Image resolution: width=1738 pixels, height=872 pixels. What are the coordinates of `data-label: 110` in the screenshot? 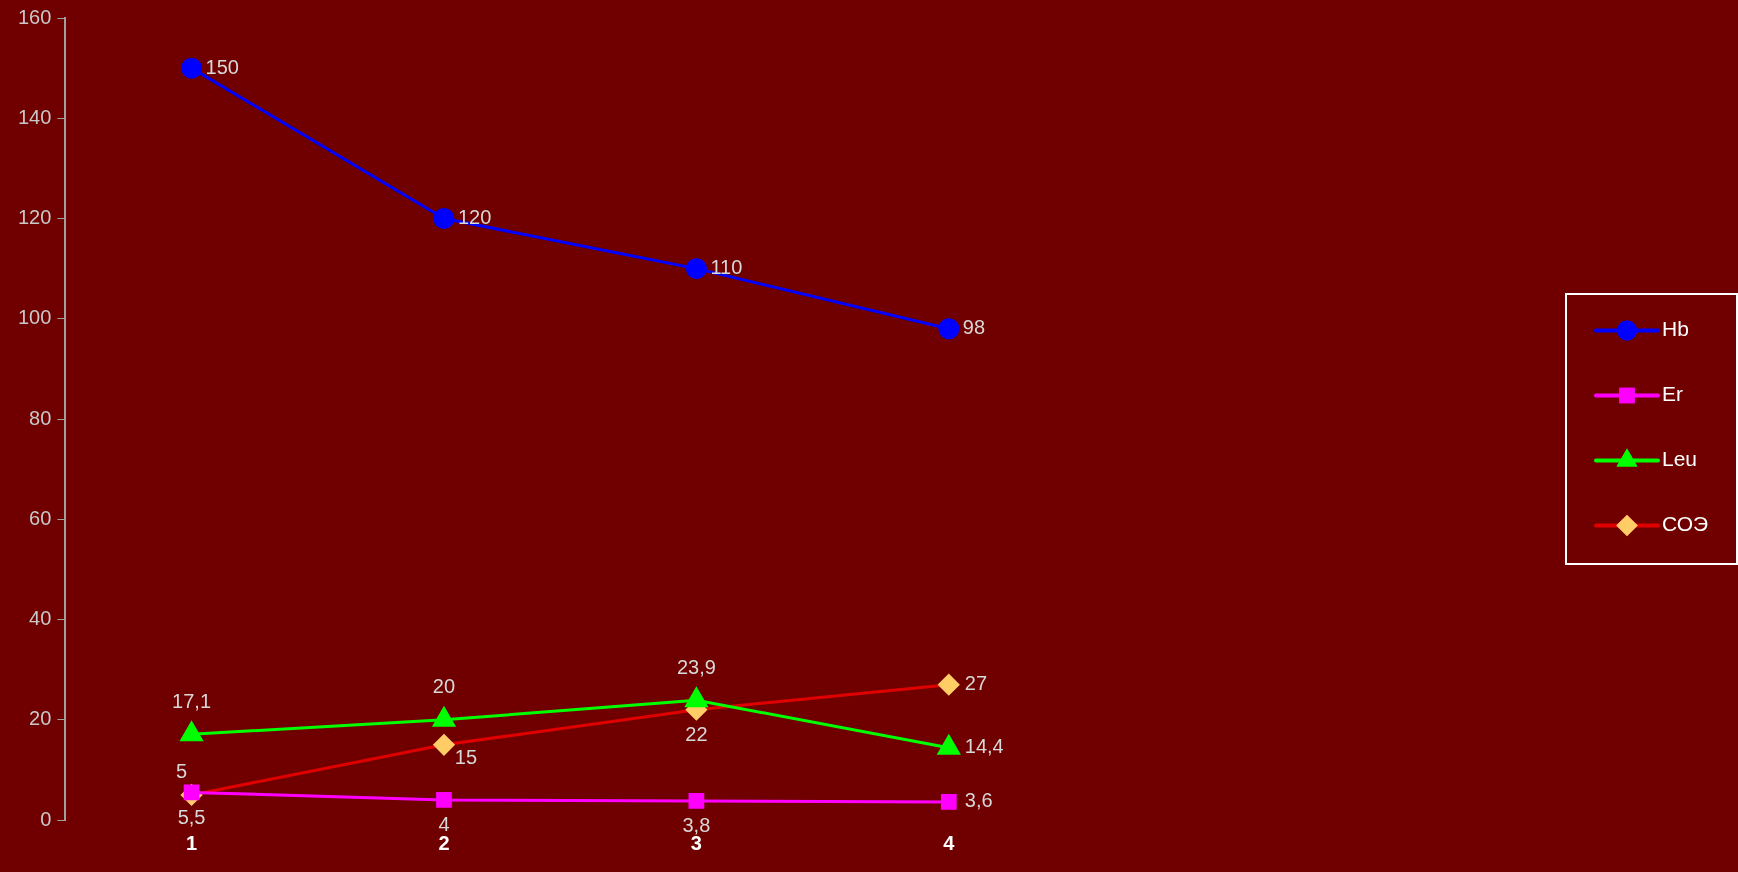 It's located at (726, 267).